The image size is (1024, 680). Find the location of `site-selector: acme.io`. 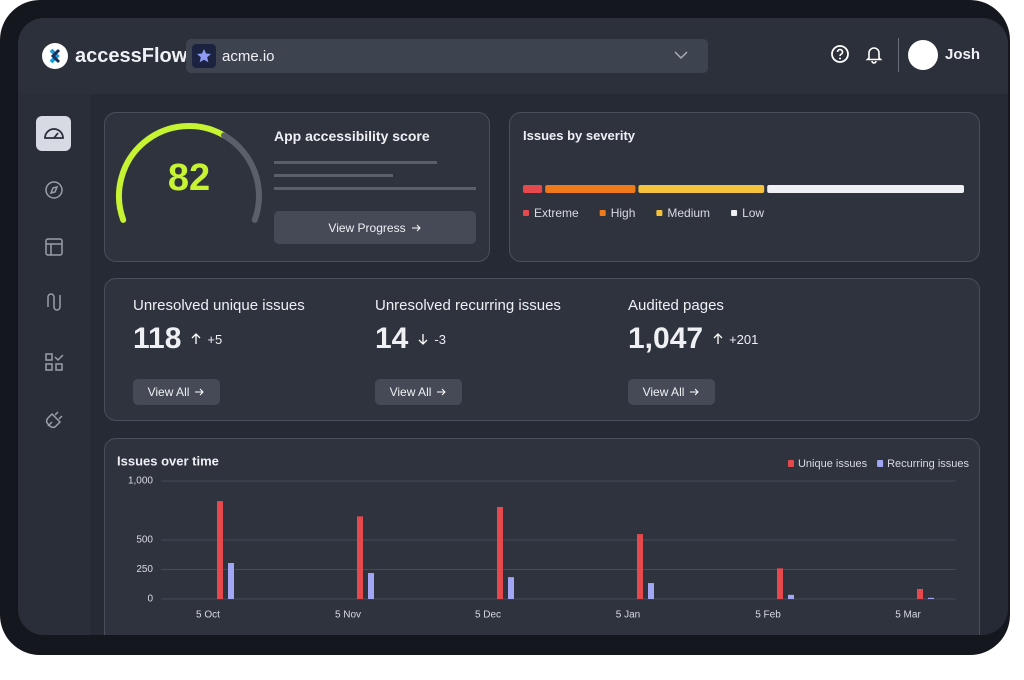

site-selector: acme.io is located at coordinates (447, 56).